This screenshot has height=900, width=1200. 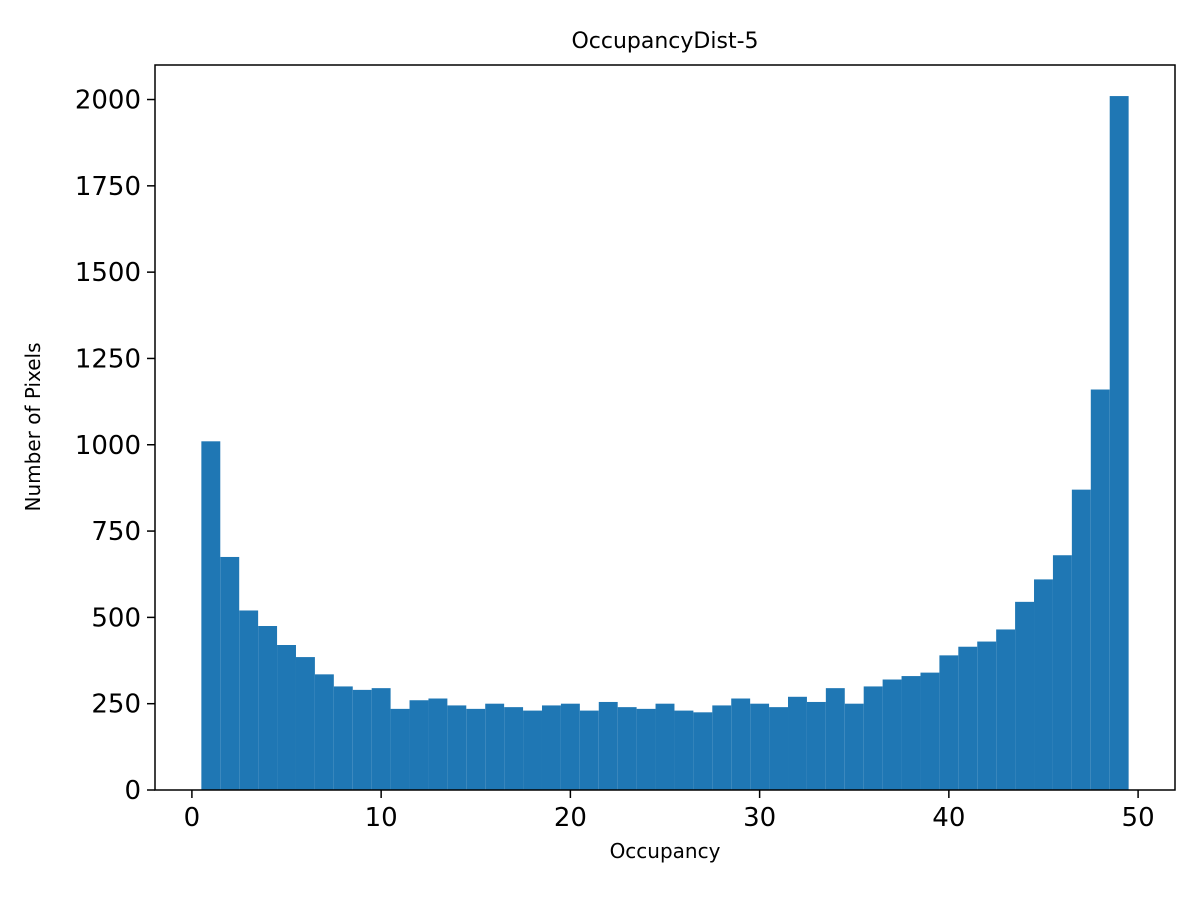 I want to click on y-tick-label: 1750, so click(x=108, y=187).